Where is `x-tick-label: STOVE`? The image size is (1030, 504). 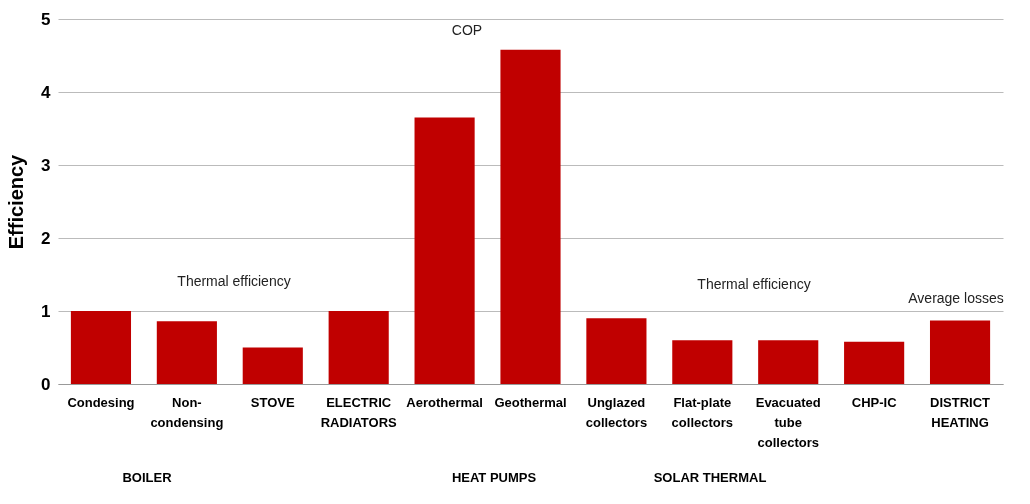 x-tick-label: STOVE is located at coordinates (273, 402).